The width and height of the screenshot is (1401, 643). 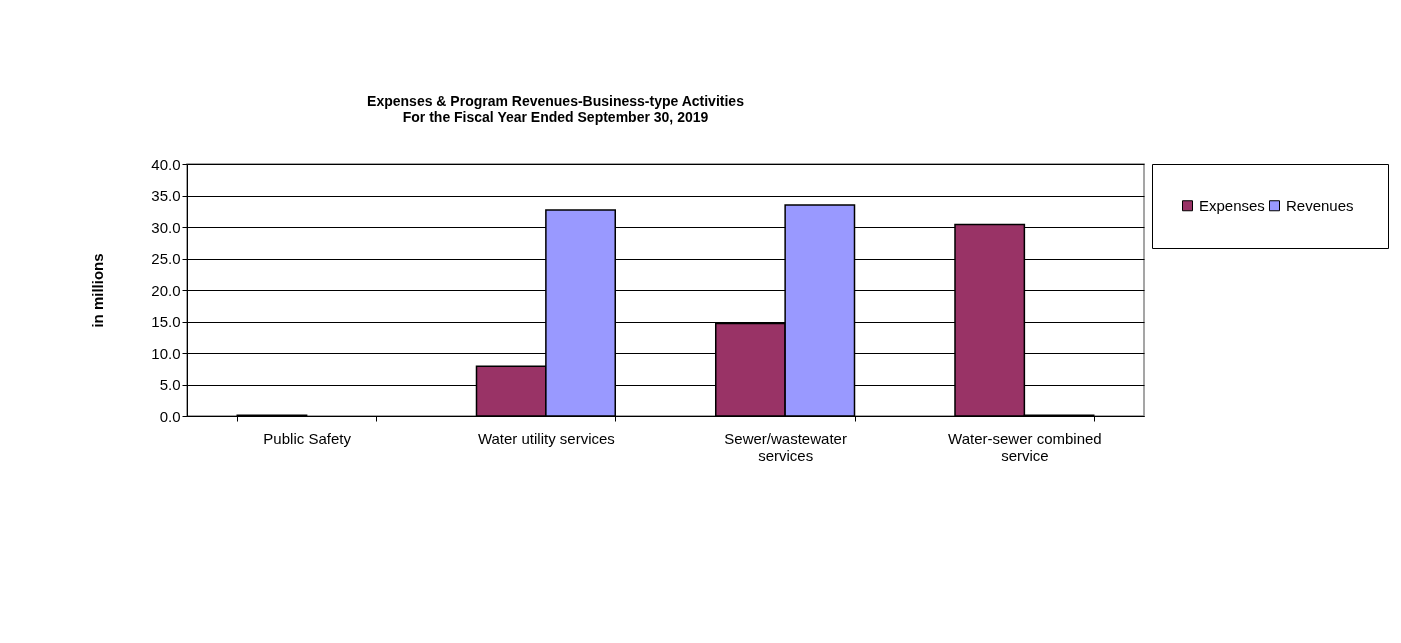 I want to click on y-tick-label: 20.0, so click(x=166, y=290).